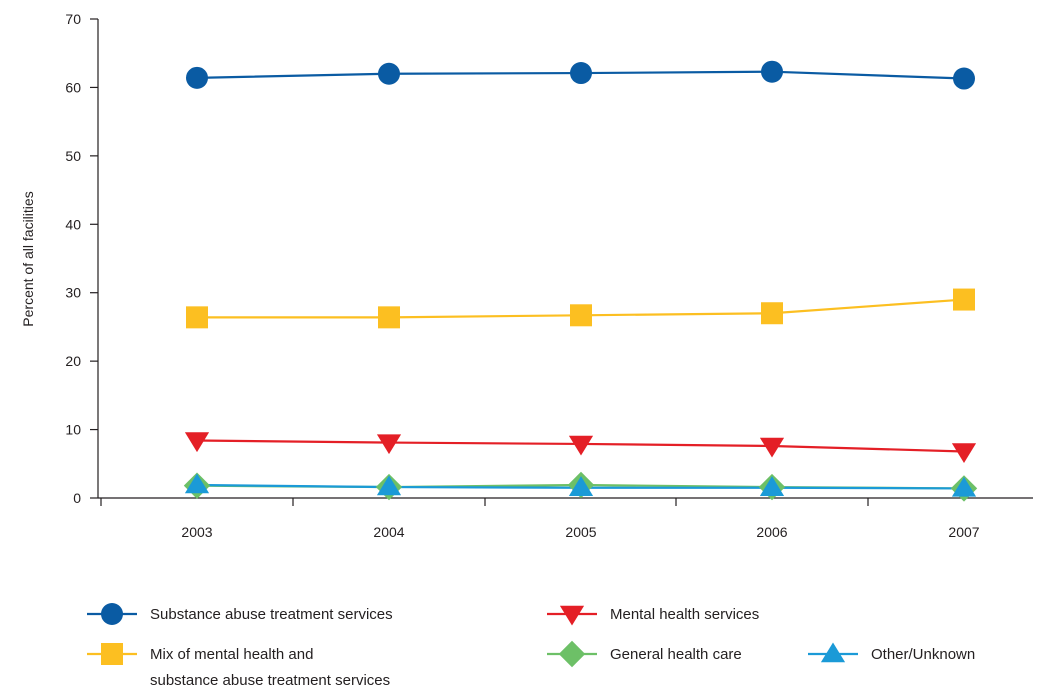 This screenshot has width=1054, height=694. What do you see at coordinates (963, 532) in the screenshot?
I see `x-tick-label: 2007` at bounding box center [963, 532].